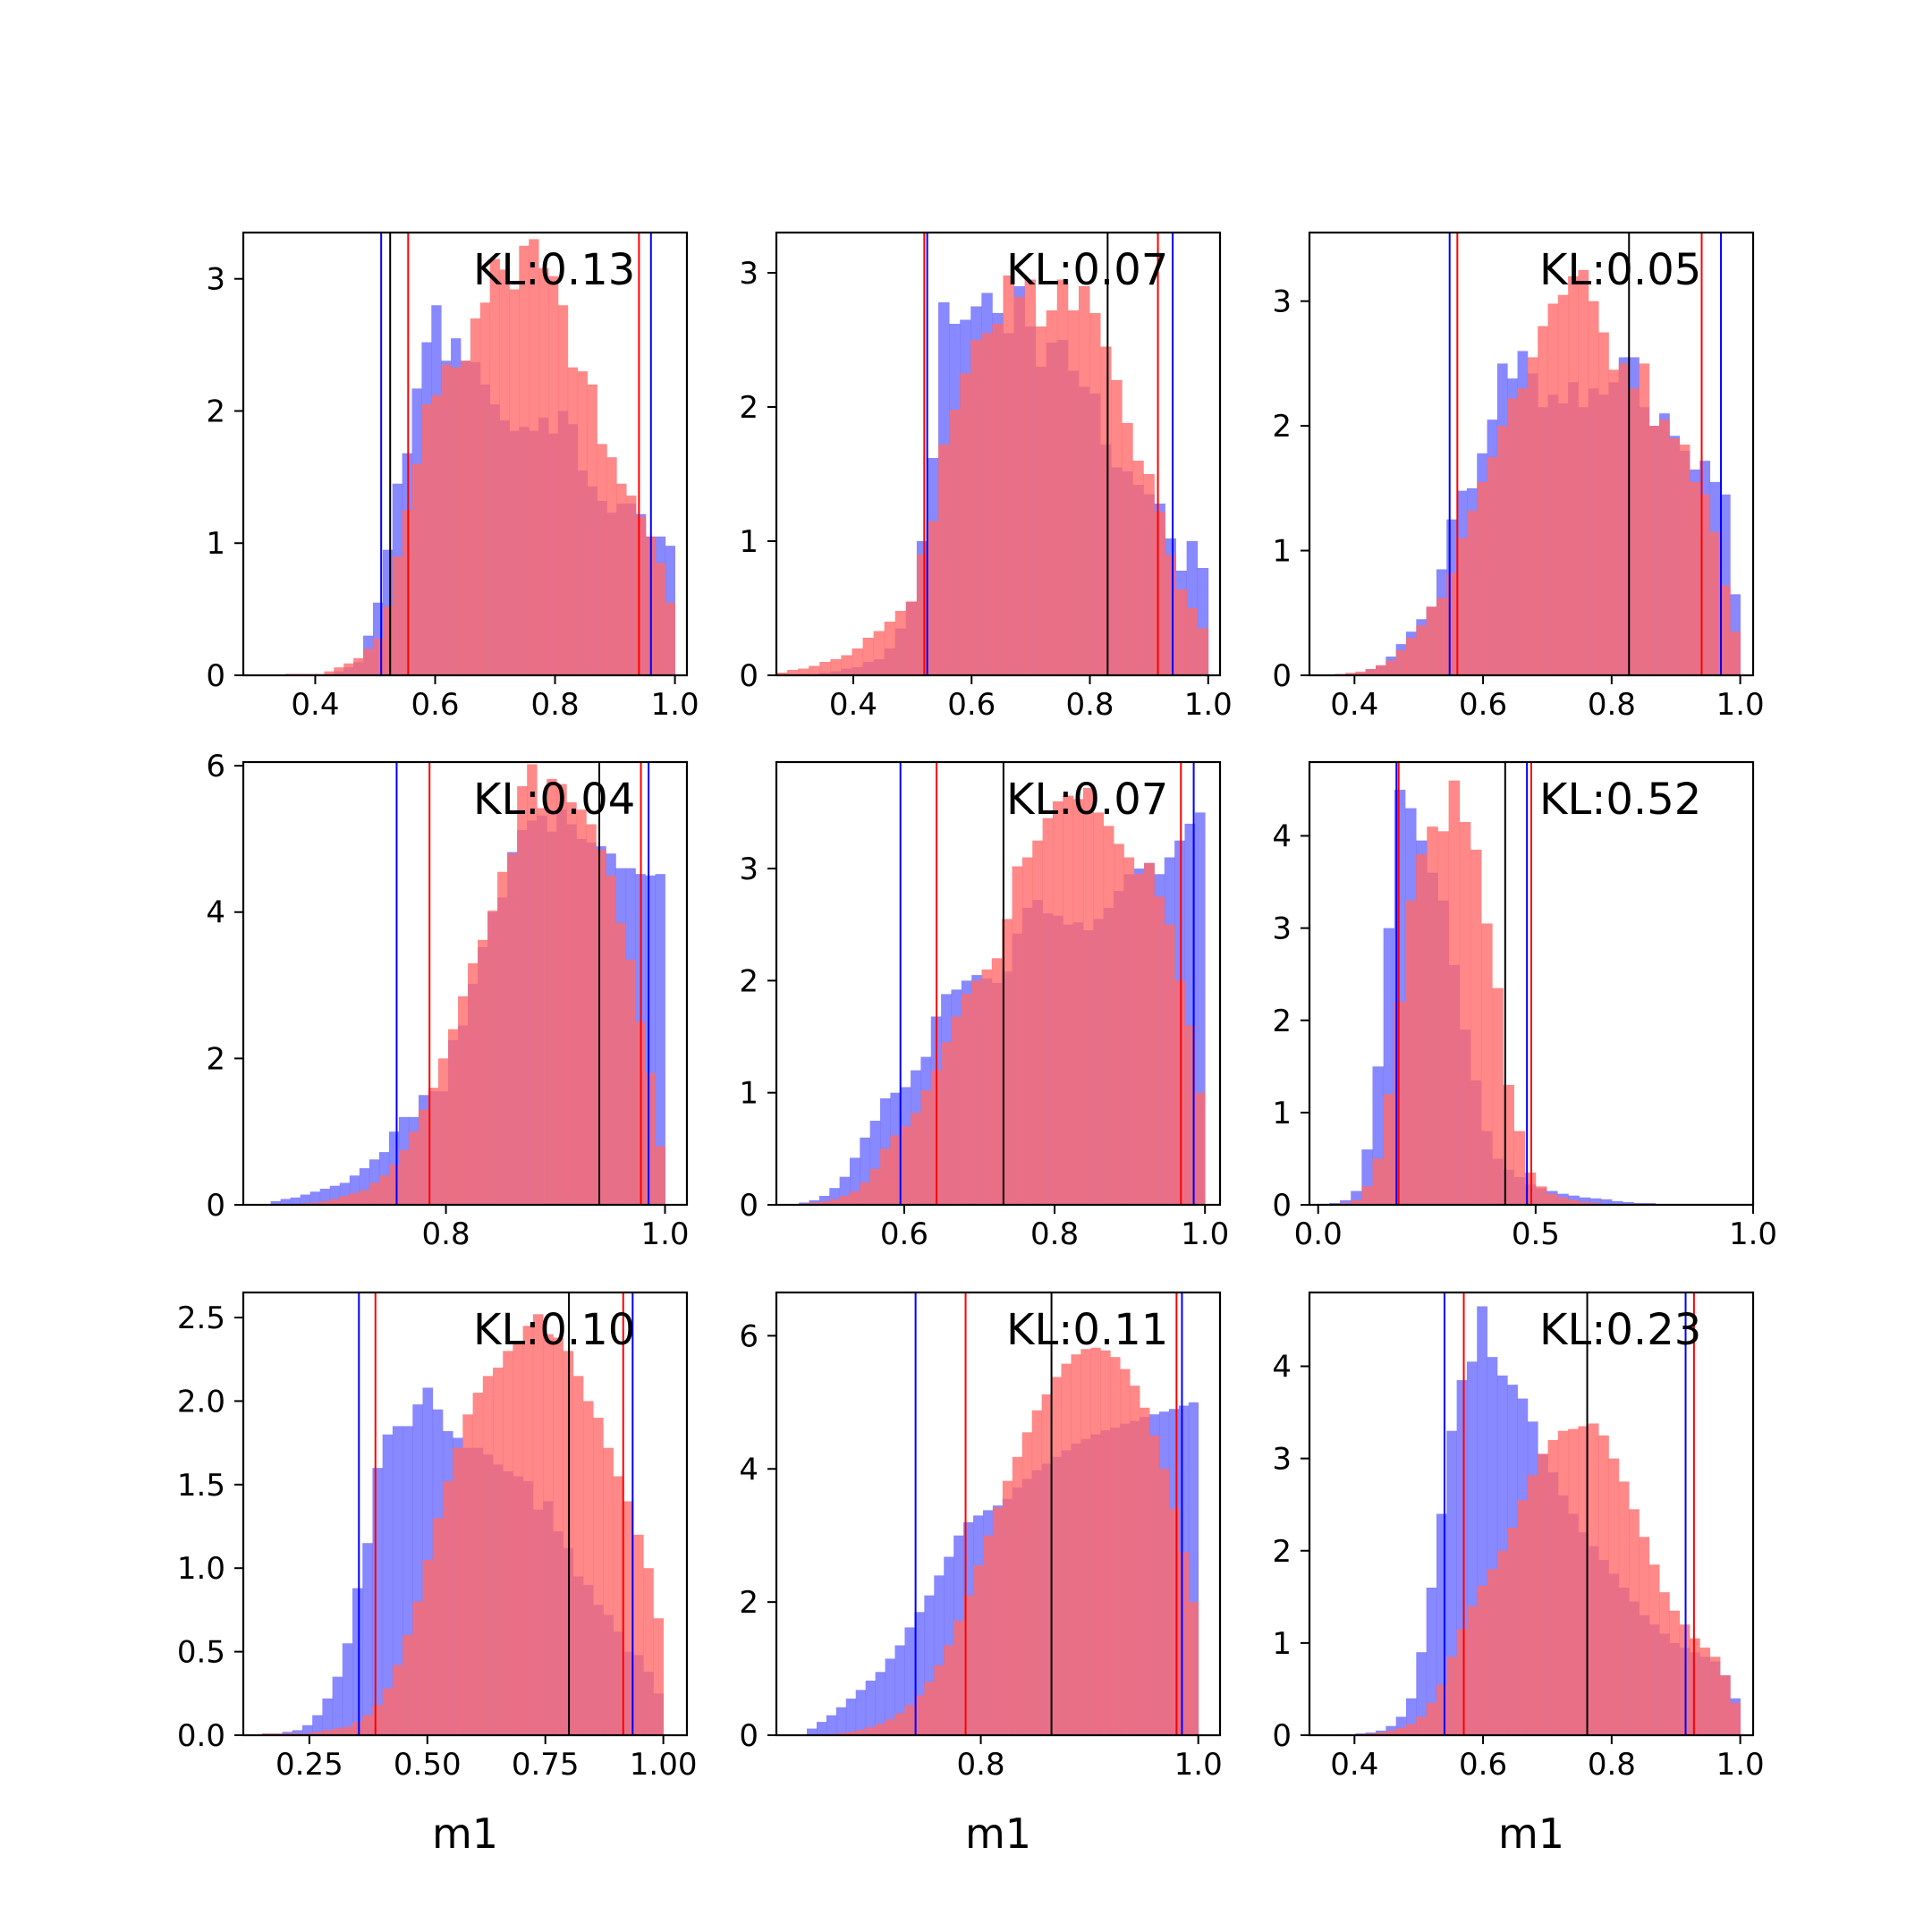 This screenshot has height=1932, width=1932. What do you see at coordinates (554, 270) in the screenshot?
I see `kl-annotation: KL:0.13` at bounding box center [554, 270].